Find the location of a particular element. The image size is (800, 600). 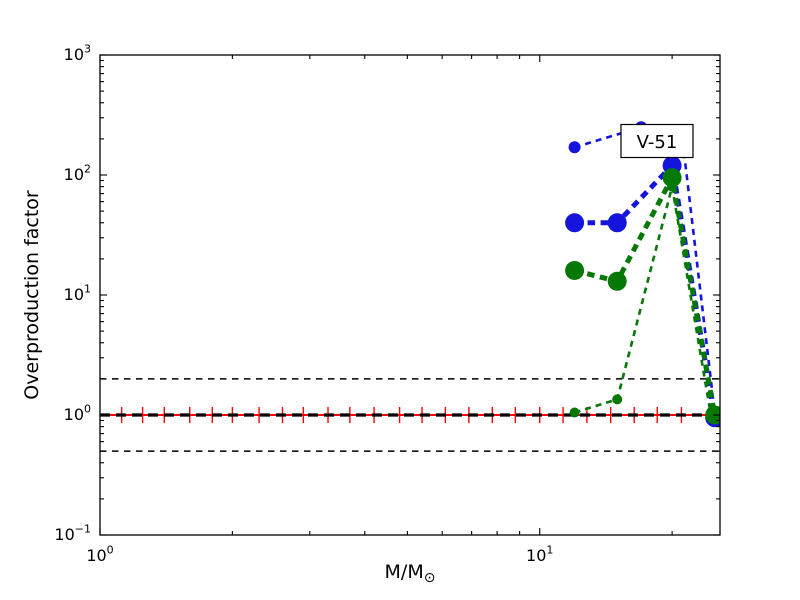

y-tick-label: 10³ is located at coordinates (77, 54).